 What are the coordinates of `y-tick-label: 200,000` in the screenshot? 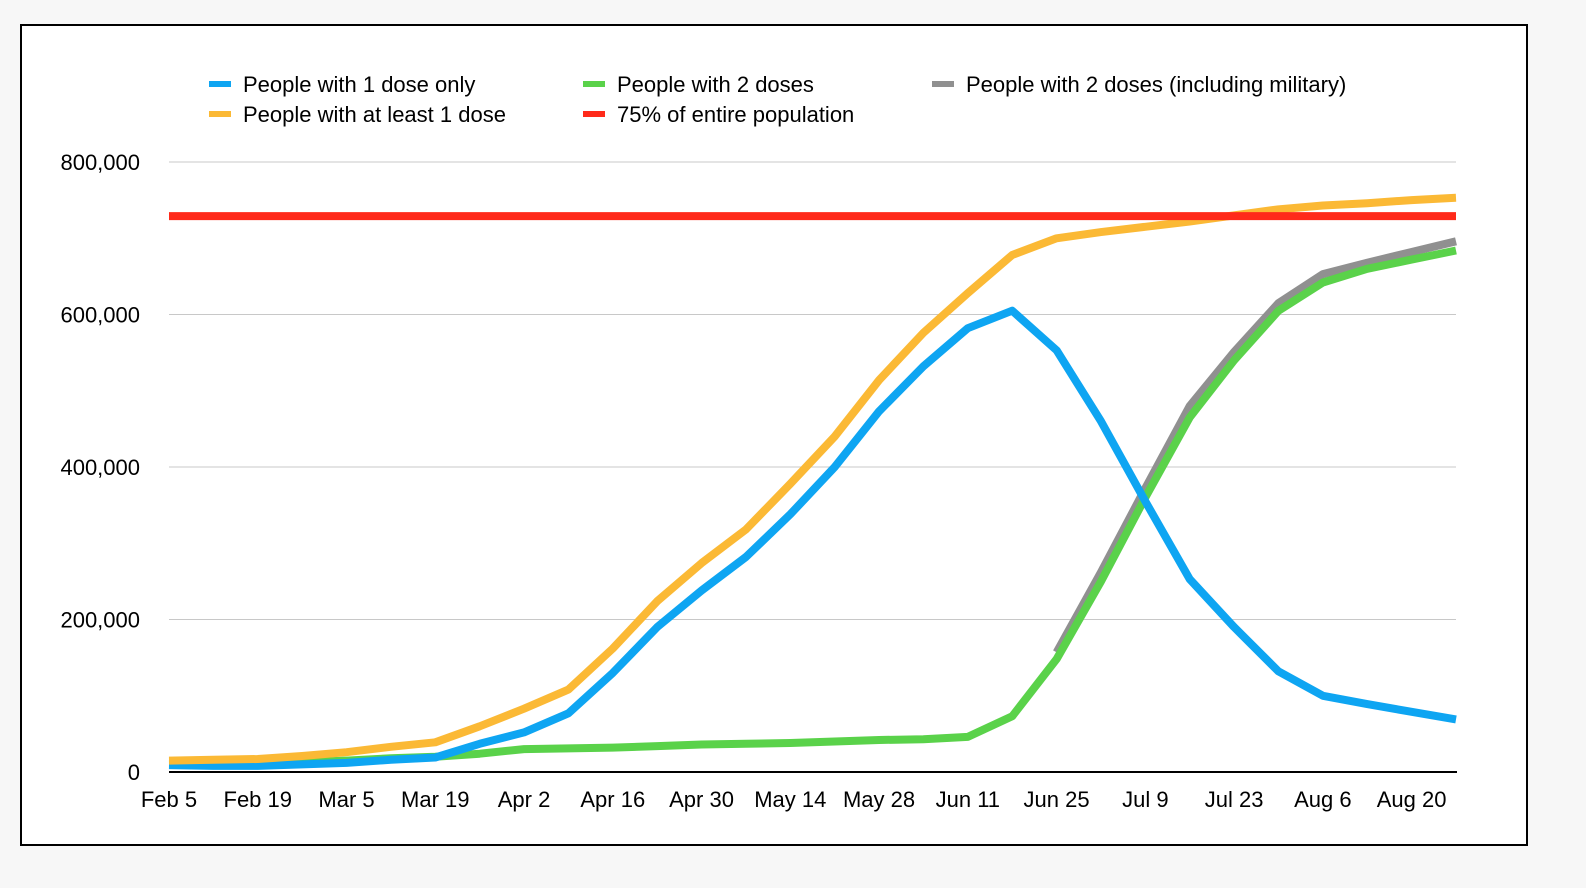 It's located at (100, 620).